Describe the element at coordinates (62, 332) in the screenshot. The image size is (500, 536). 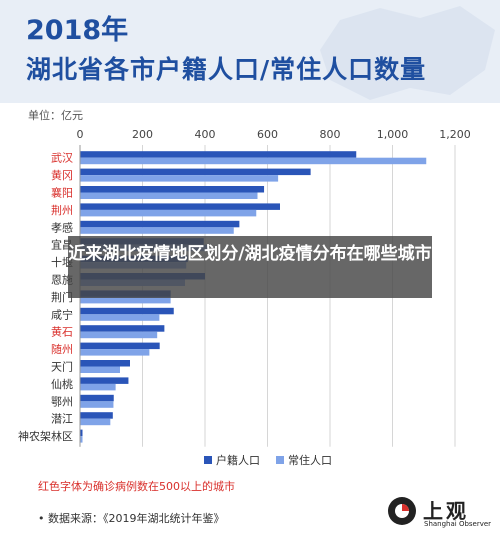
I see `category-label: 黄石` at that location.